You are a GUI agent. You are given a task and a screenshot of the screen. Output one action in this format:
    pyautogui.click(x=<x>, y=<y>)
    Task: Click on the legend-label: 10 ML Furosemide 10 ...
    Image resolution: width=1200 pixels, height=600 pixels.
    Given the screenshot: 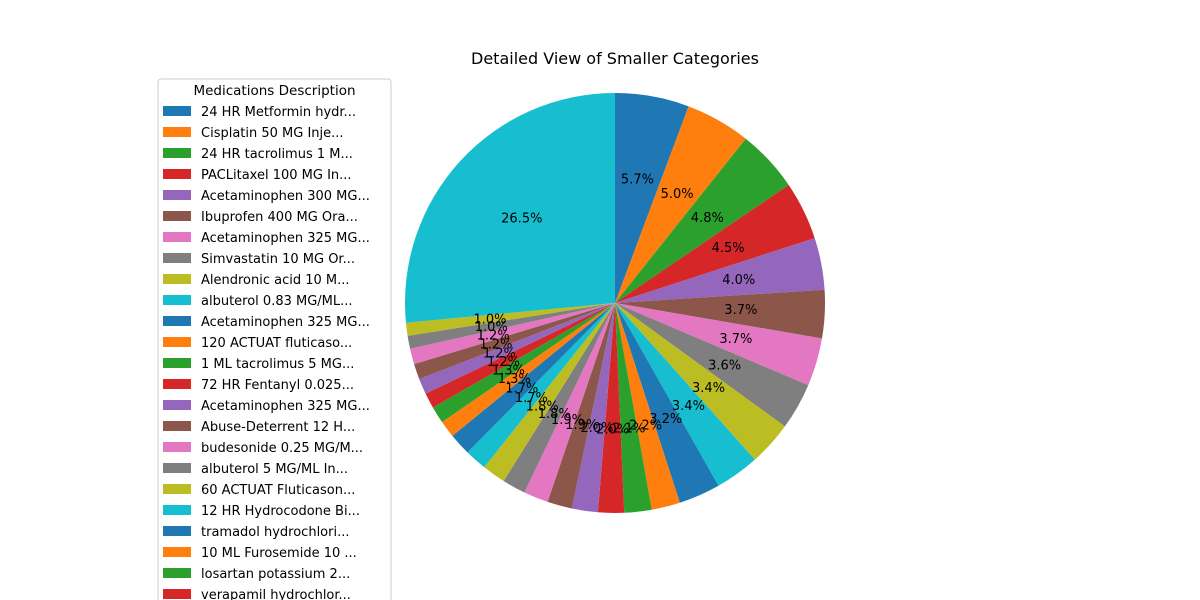 What is the action you would take?
    pyautogui.click(x=279, y=553)
    